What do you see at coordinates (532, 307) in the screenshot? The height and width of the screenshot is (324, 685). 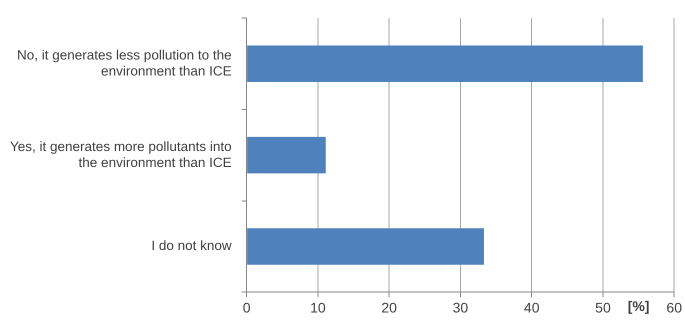 I see `x-tick-label: 40` at bounding box center [532, 307].